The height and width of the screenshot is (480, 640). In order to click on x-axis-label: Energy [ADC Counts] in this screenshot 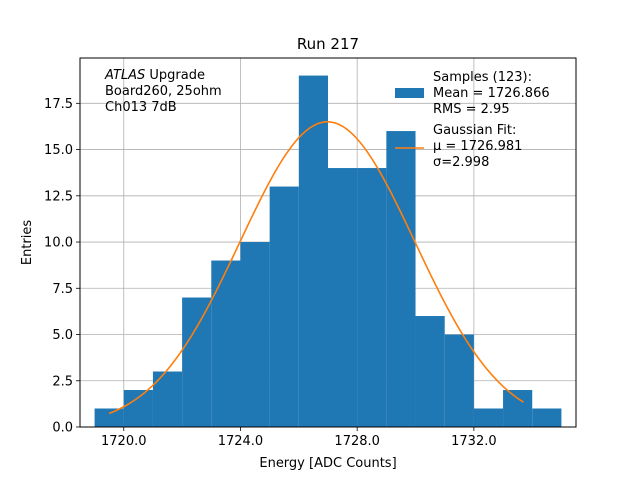, I will do `click(327, 463)`.